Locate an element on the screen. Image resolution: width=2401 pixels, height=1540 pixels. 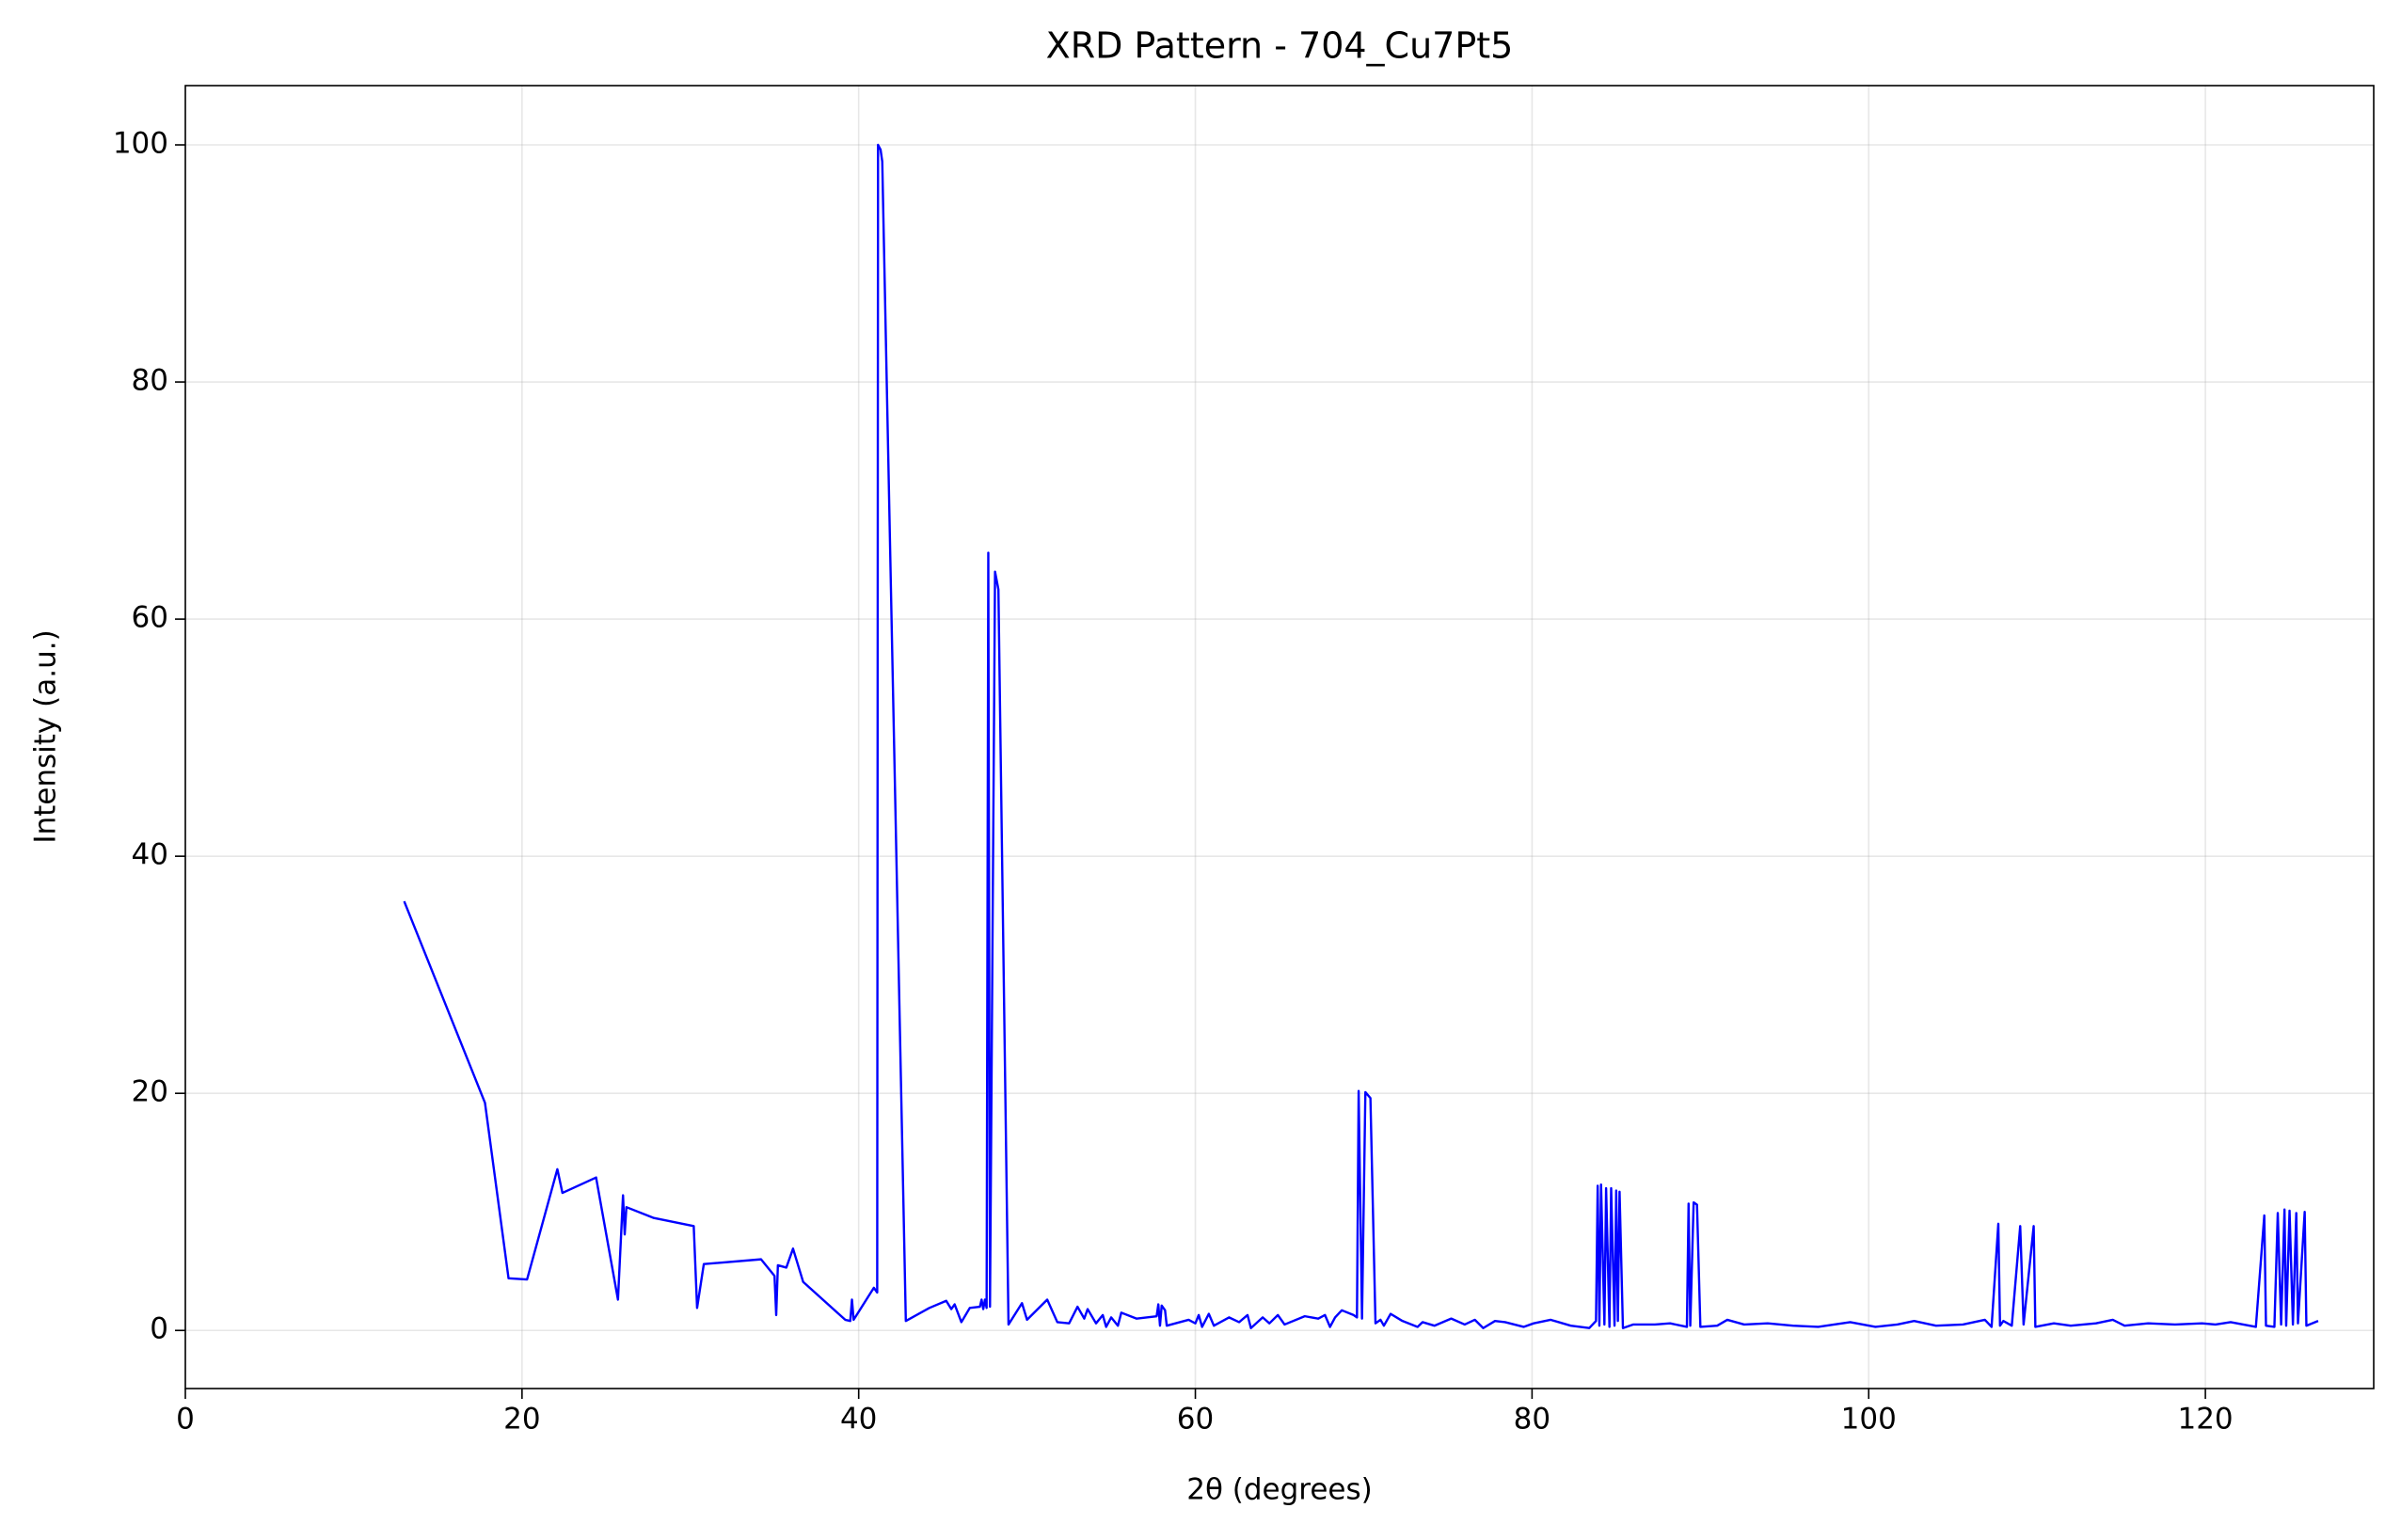
y-axis-label: Intensity (a.u.) is located at coordinates (46, 736).